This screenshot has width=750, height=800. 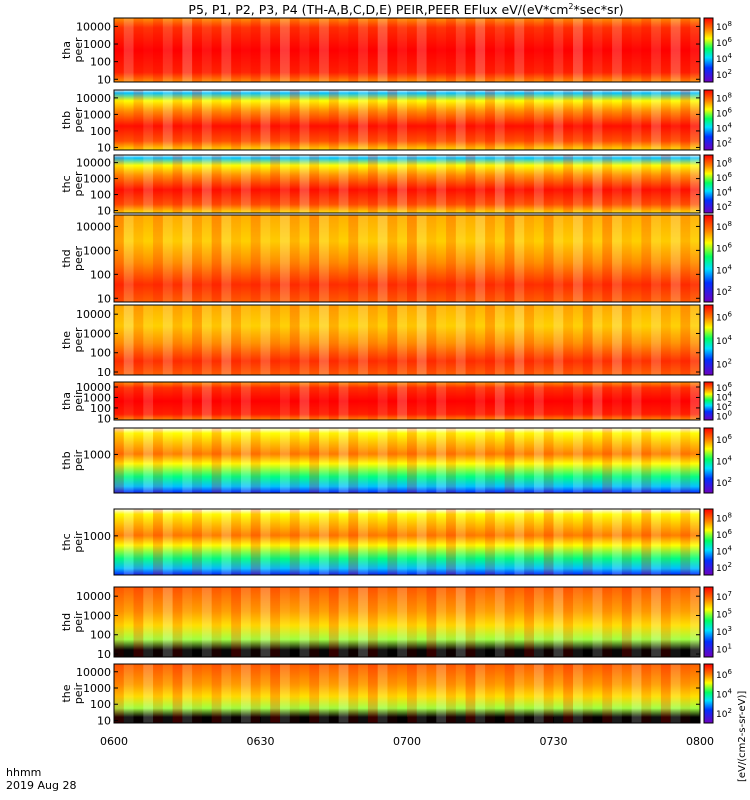 I want to click on colorbar-tick-label: 10⁶, so click(x=724, y=177).